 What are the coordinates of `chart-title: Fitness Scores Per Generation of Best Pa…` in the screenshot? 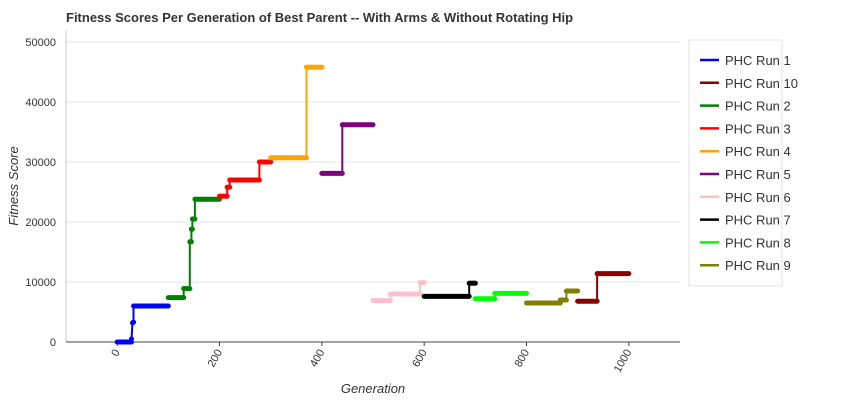 It's located at (319, 17).